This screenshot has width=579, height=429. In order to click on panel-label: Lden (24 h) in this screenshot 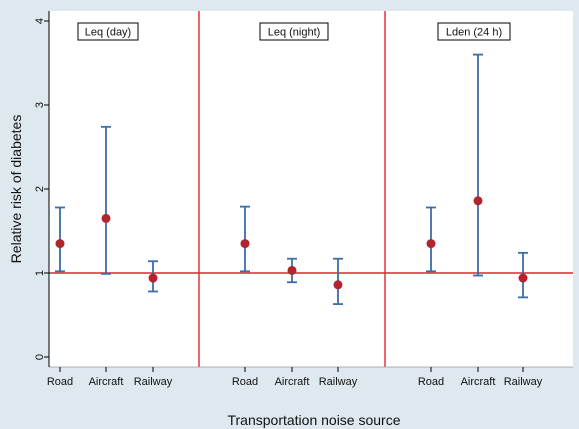, I will do `click(474, 33)`.